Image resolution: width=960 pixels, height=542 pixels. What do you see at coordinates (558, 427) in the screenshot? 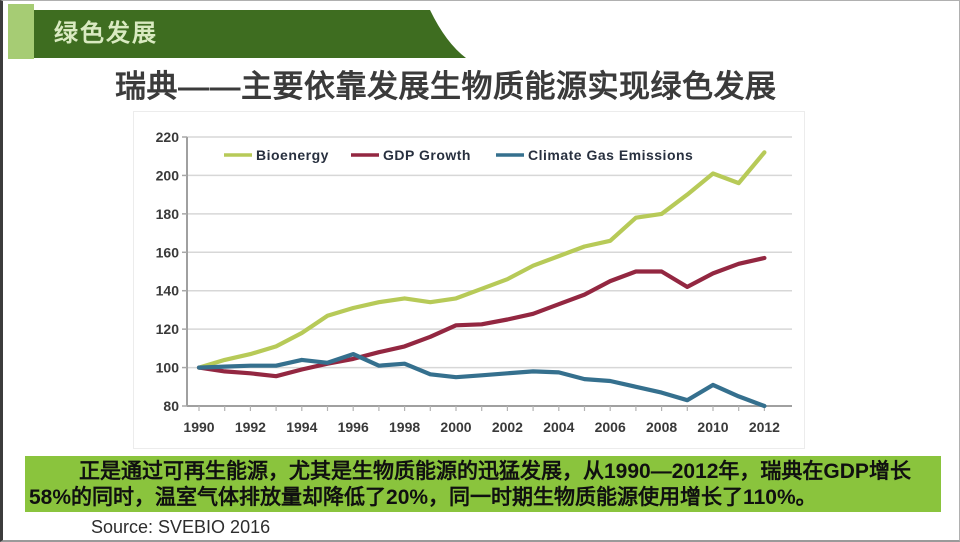
I see `x-tick-label: 2004` at bounding box center [558, 427].